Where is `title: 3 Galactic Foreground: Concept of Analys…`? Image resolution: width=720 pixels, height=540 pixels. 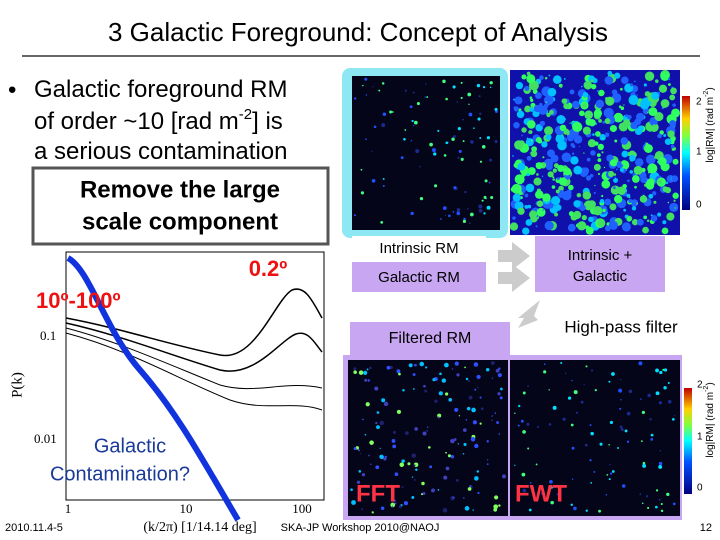 title: 3 Galactic Foreground: Concept of Analys… is located at coordinates (358, 32).